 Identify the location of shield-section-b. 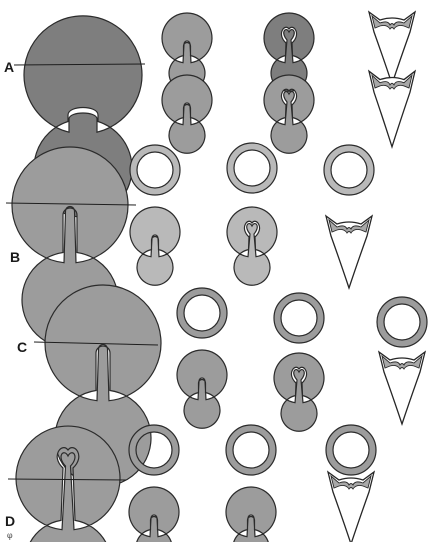
(349, 252).